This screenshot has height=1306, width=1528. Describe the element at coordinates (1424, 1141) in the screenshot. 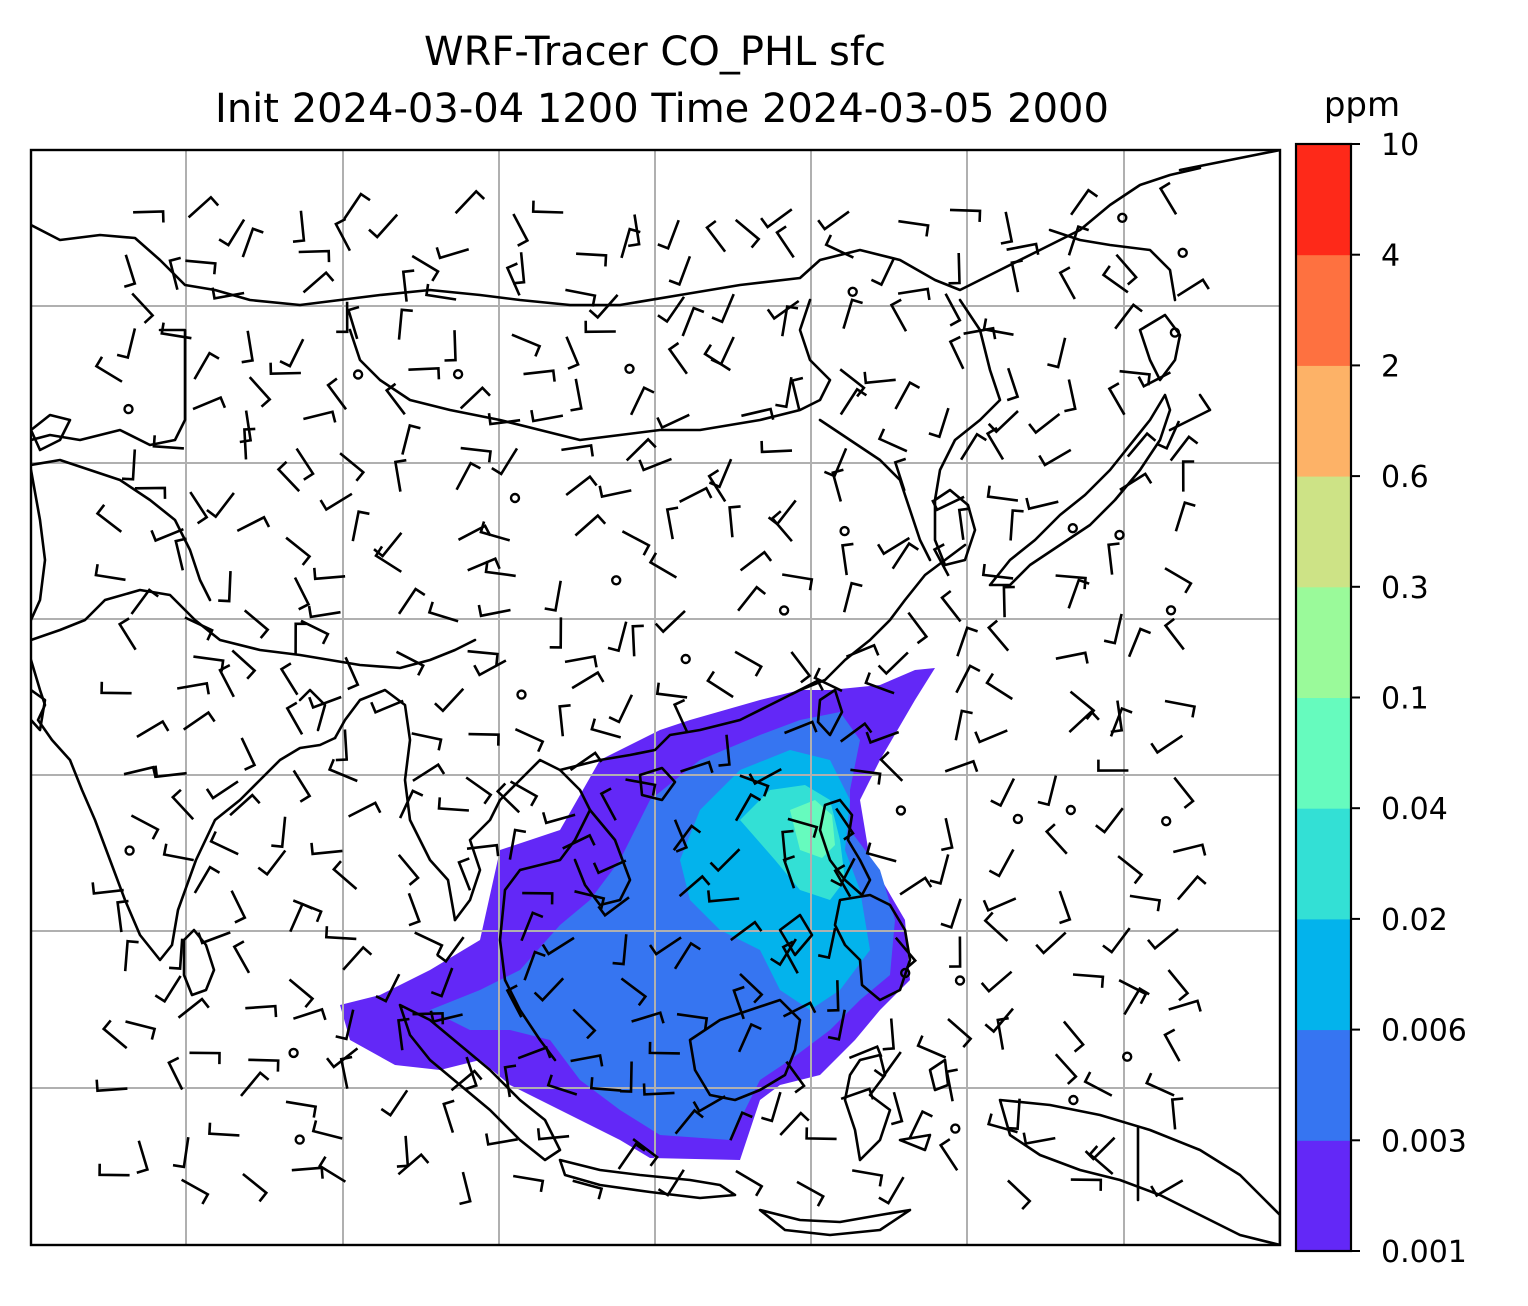

I see `colorbar-tick-label: 0.003` at that location.